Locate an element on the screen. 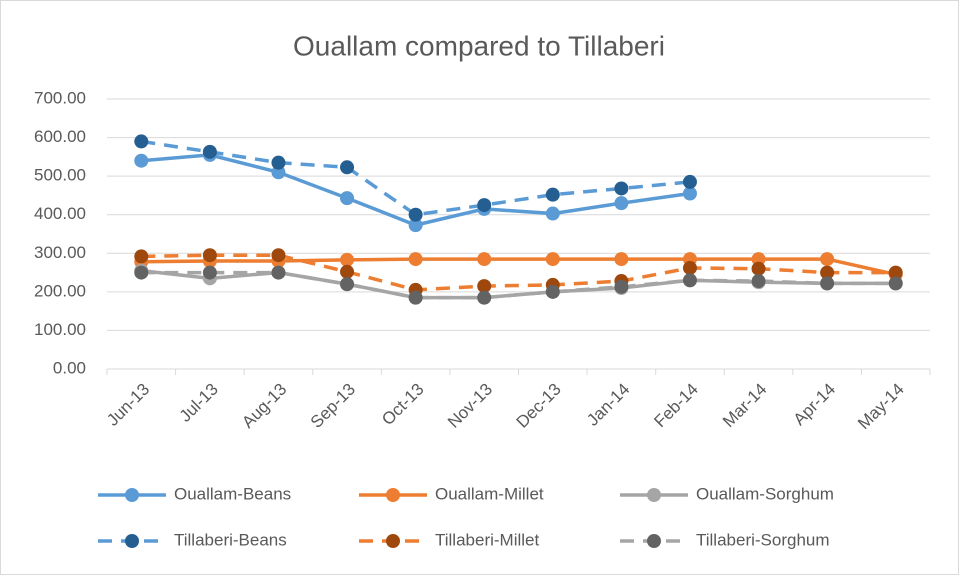 The height and width of the screenshot is (575, 959). y-tick-label: 0.00 is located at coordinates (69, 367).